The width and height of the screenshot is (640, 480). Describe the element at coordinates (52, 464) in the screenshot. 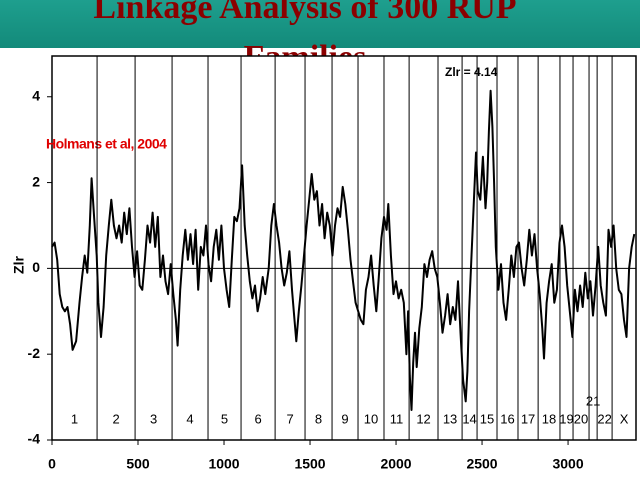

I see `x-tick-label: 0` at that location.